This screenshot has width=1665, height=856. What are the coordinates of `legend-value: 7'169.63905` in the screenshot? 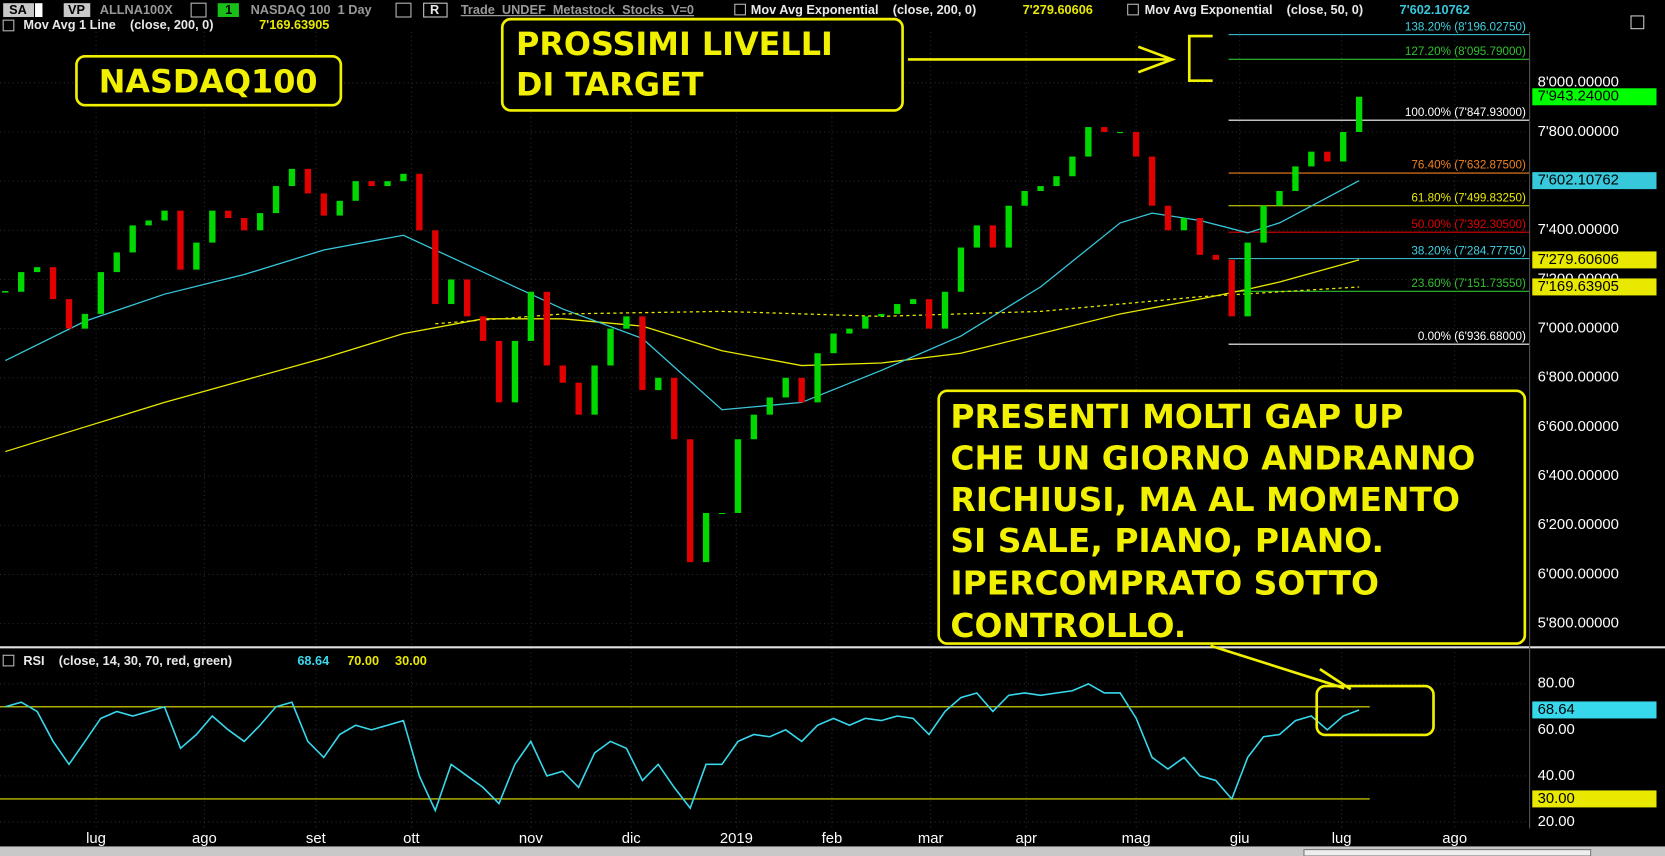 It's located at (294, 24).